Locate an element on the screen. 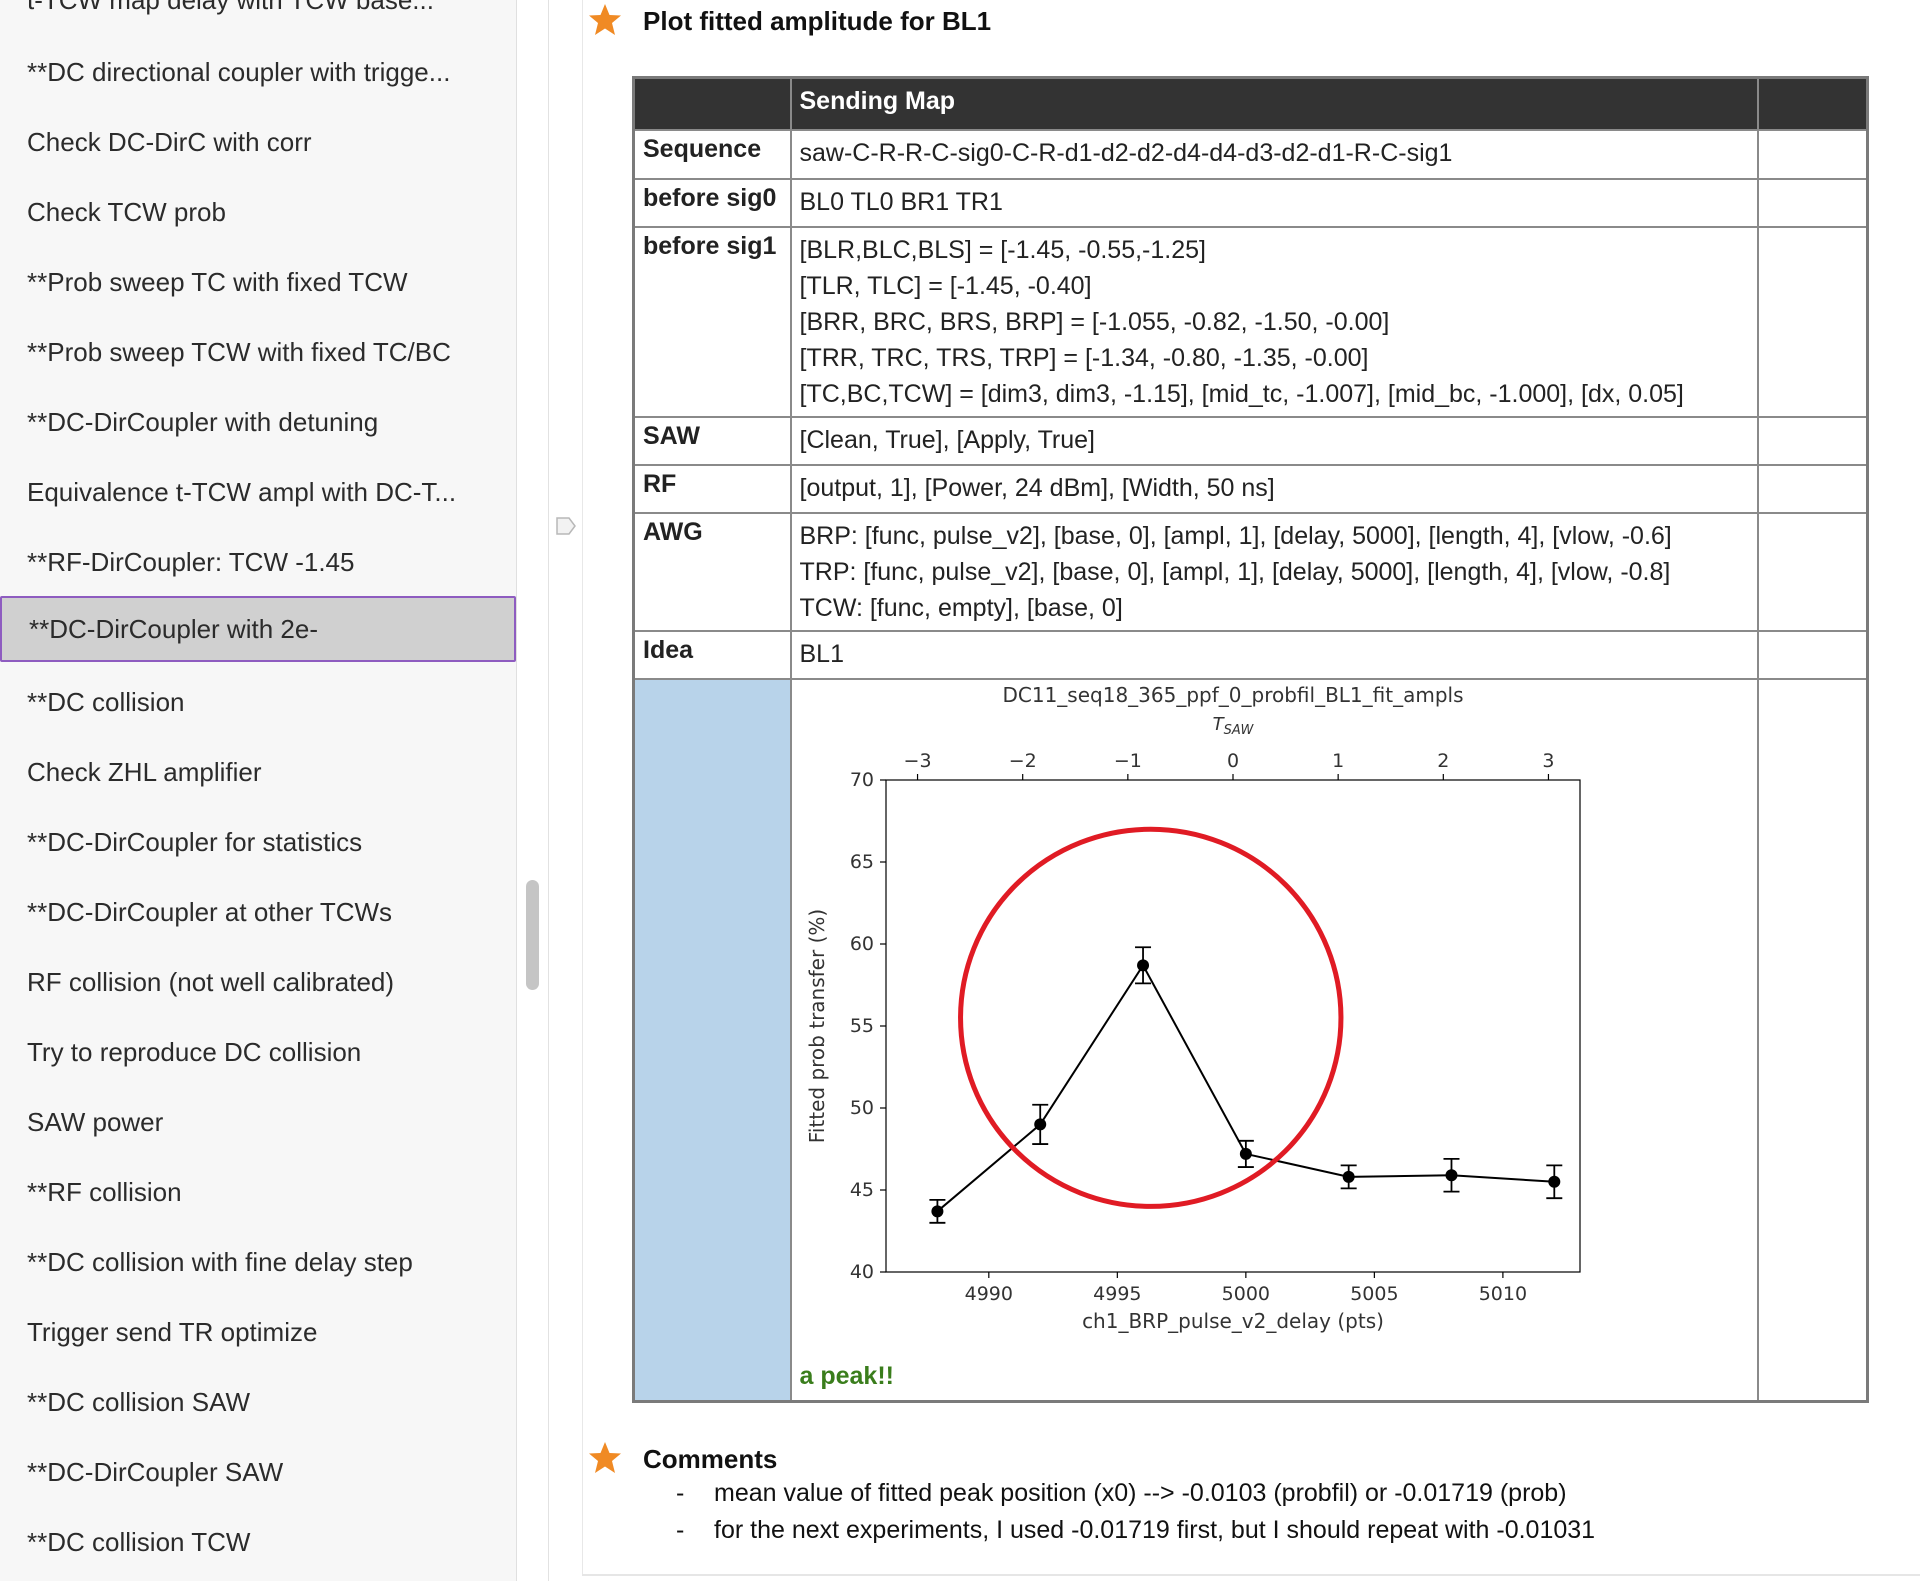 The image size is (1920, 1581). y-tick-label: 70 is located at coordinates (861, 780).